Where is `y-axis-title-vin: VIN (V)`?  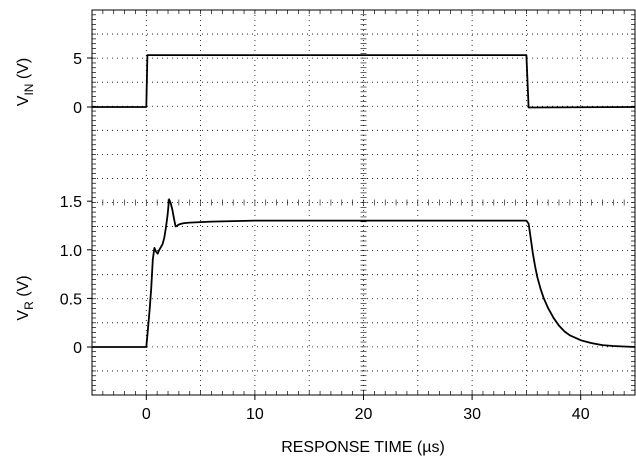
y-axis-title-vin: VIN (V) is located at coordinates (25, 82).